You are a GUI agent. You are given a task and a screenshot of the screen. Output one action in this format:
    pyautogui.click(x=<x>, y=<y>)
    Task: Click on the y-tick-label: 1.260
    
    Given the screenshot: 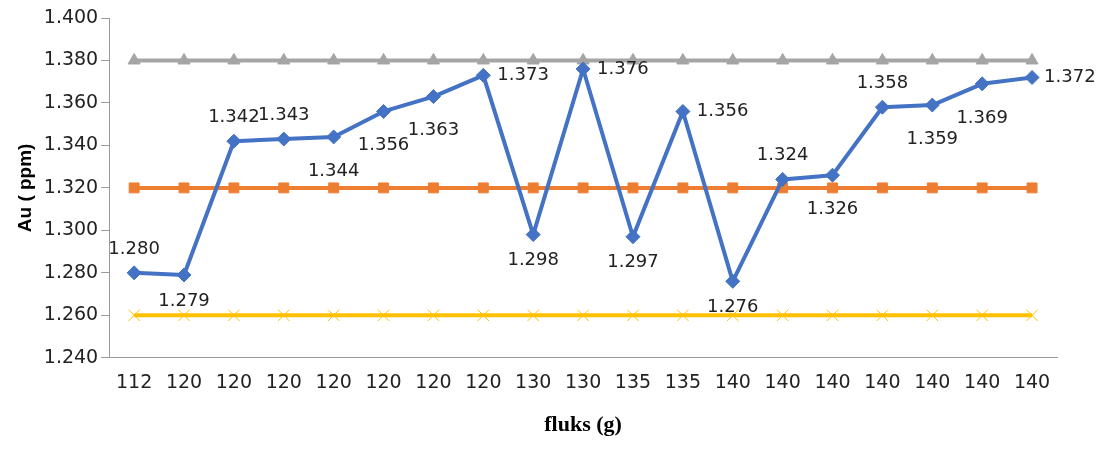 What is the action you would take?
    pyautogui.click(x=71, y=313)
    